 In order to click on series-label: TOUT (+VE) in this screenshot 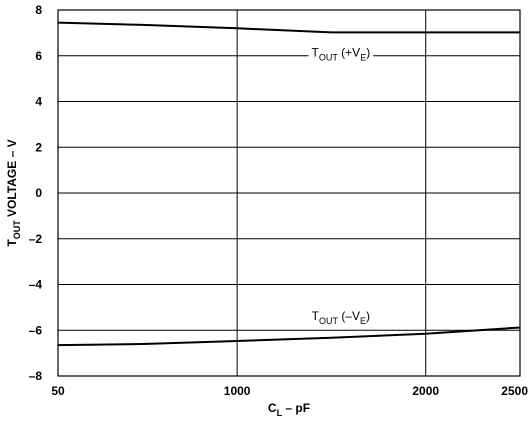, I will do `click(341, 53)`.